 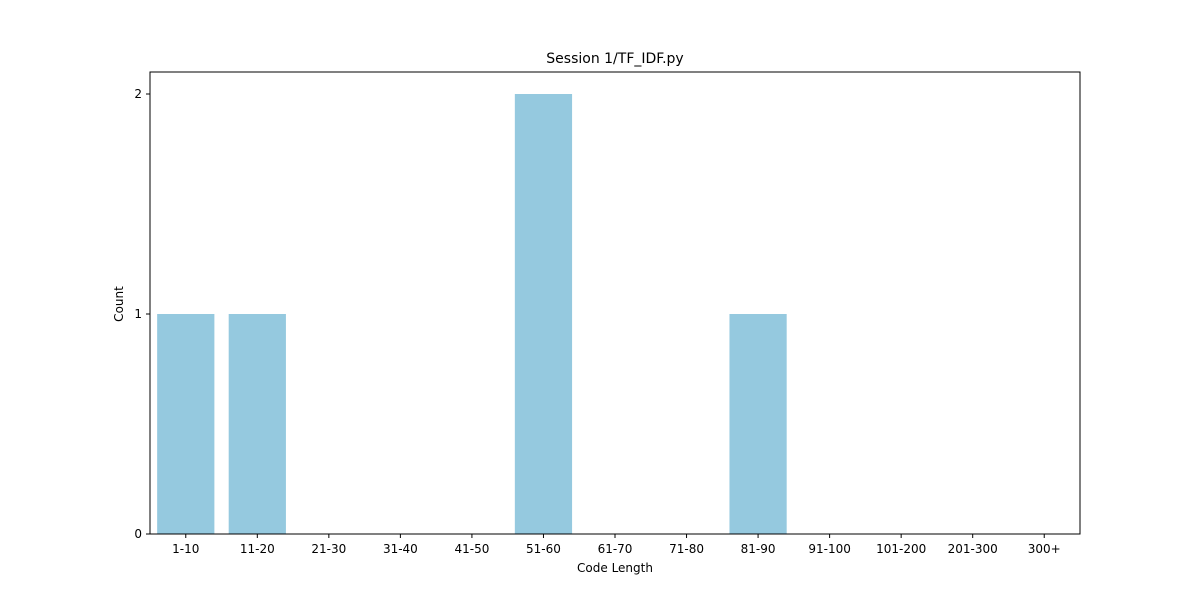 What do you see at coordinates (1044, 549) in the screenshot?
I see `x-tick-label: 300+` at bounding box center [1044, 549].